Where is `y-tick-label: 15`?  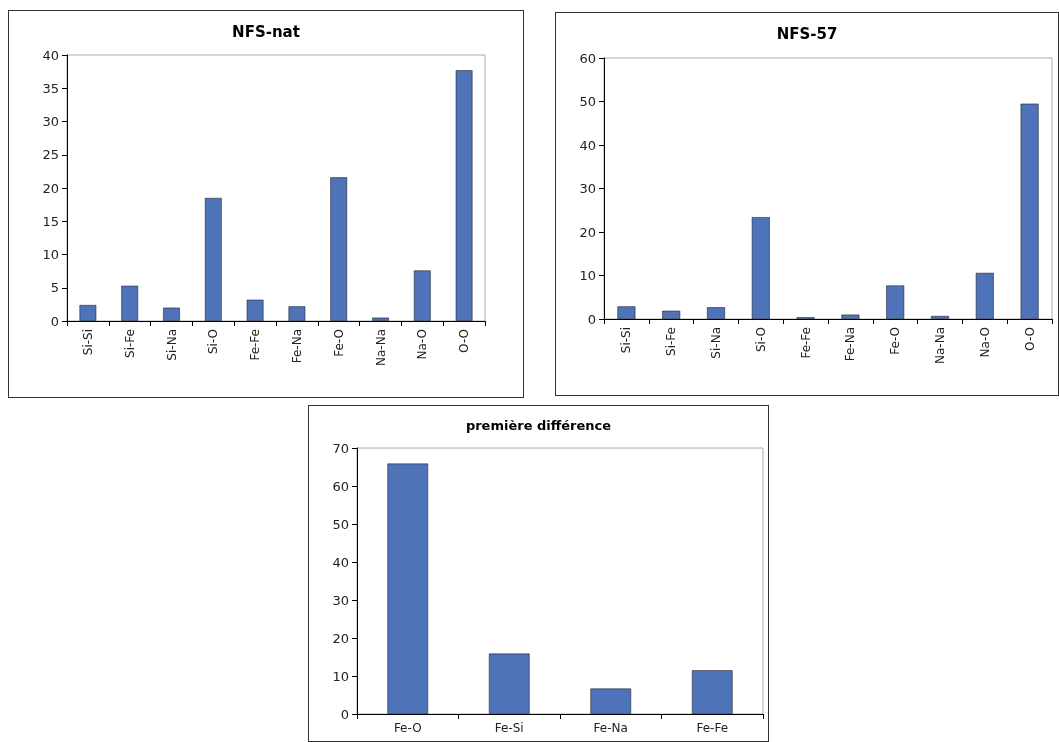
y-tick-label: 15 is located at coordinates (50, 221).